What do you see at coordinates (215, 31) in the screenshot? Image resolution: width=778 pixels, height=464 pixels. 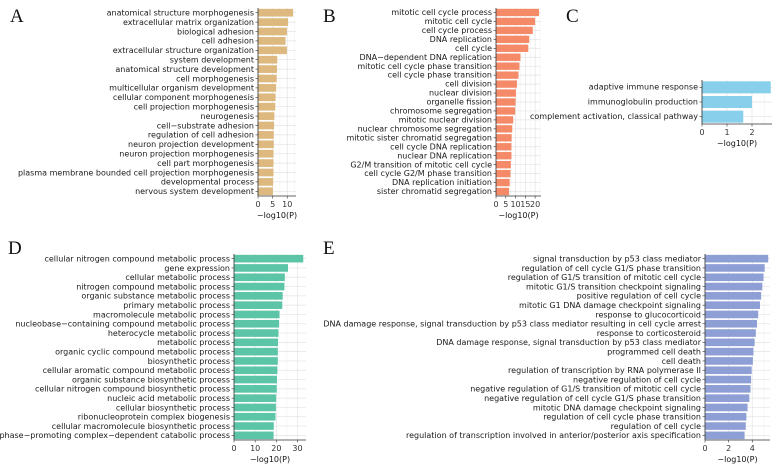 I see `panel-a-category-label: biological adhesion` at bounding box center [215, 31].